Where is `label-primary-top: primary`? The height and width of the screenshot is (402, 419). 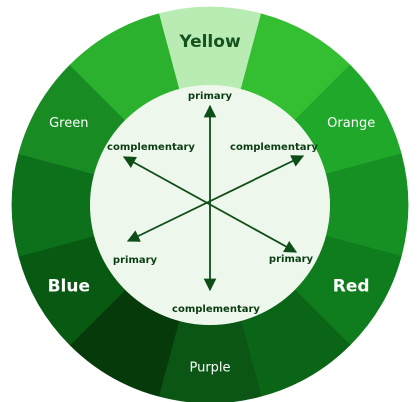 label-primary-top: primary is located at coordinates (210, 96).